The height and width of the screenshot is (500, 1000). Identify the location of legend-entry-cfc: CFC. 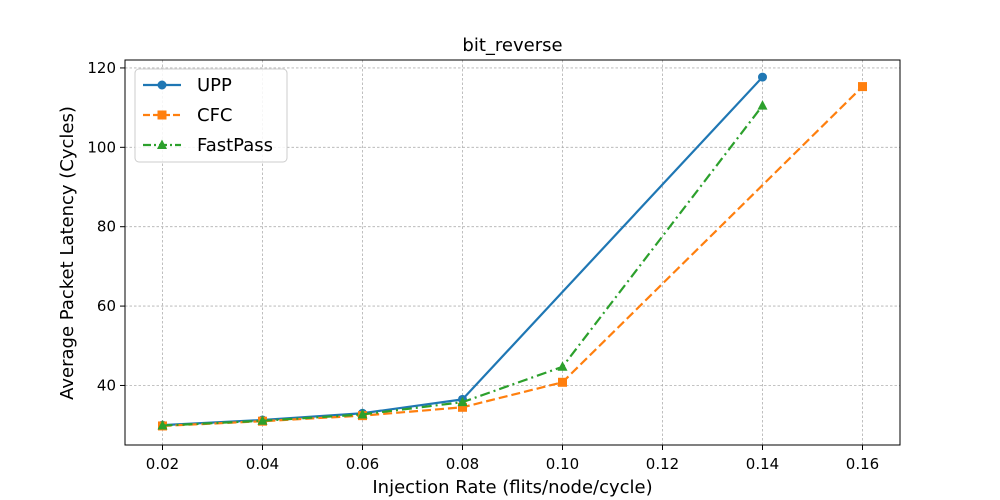
(188, 115).